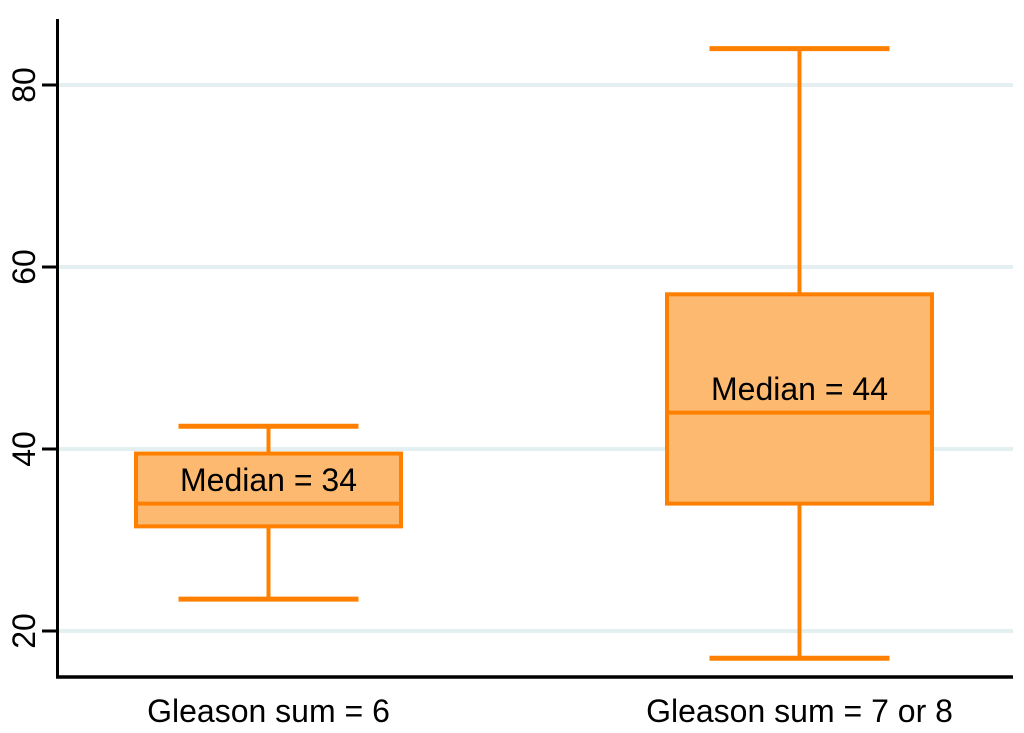  Describe the element at coordinates (799, 388) in the screenshot. I see `median-annotation-group2: Median = 44` at that location.